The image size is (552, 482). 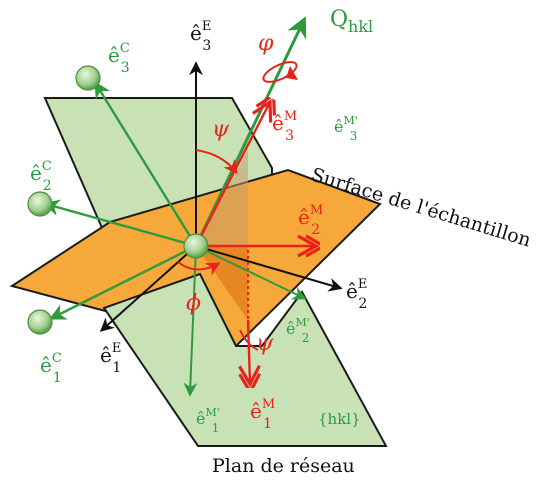 I want to click on axis-q-hkl, so click(x=250, y=131).